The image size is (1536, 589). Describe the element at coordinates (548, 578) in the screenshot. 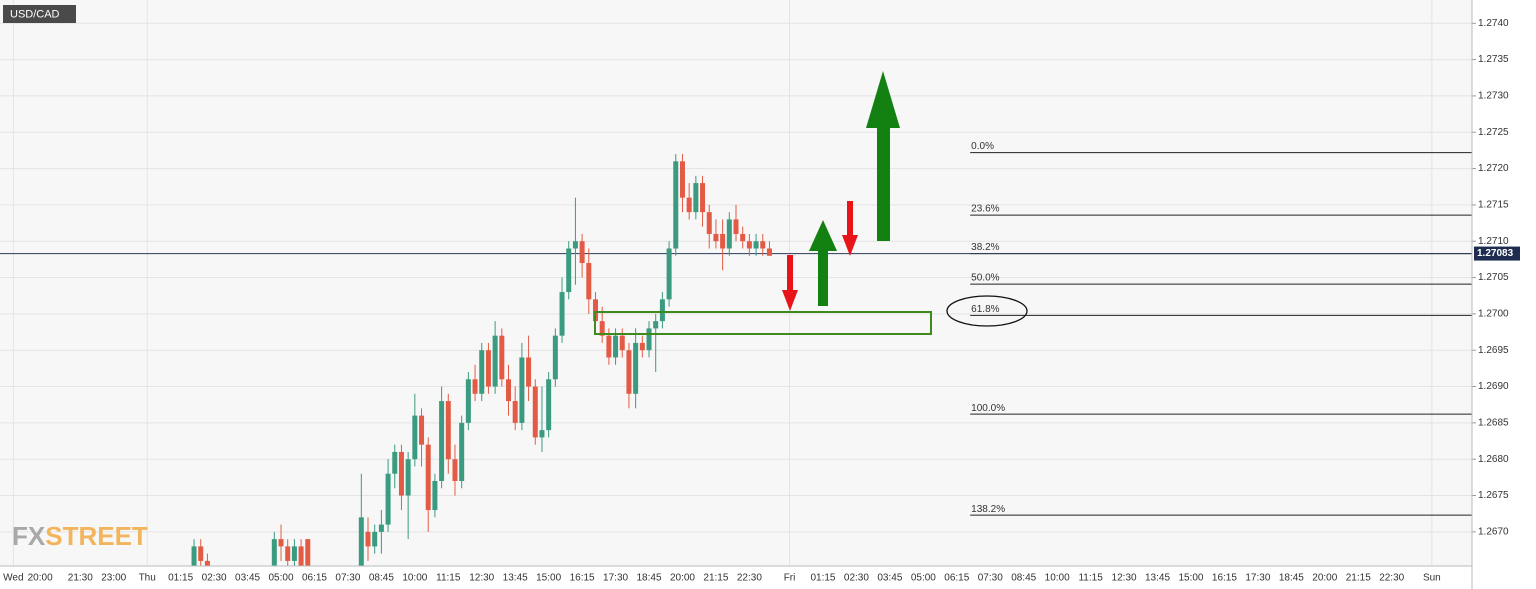

I see `x-tick-label: 15:00` at that location.